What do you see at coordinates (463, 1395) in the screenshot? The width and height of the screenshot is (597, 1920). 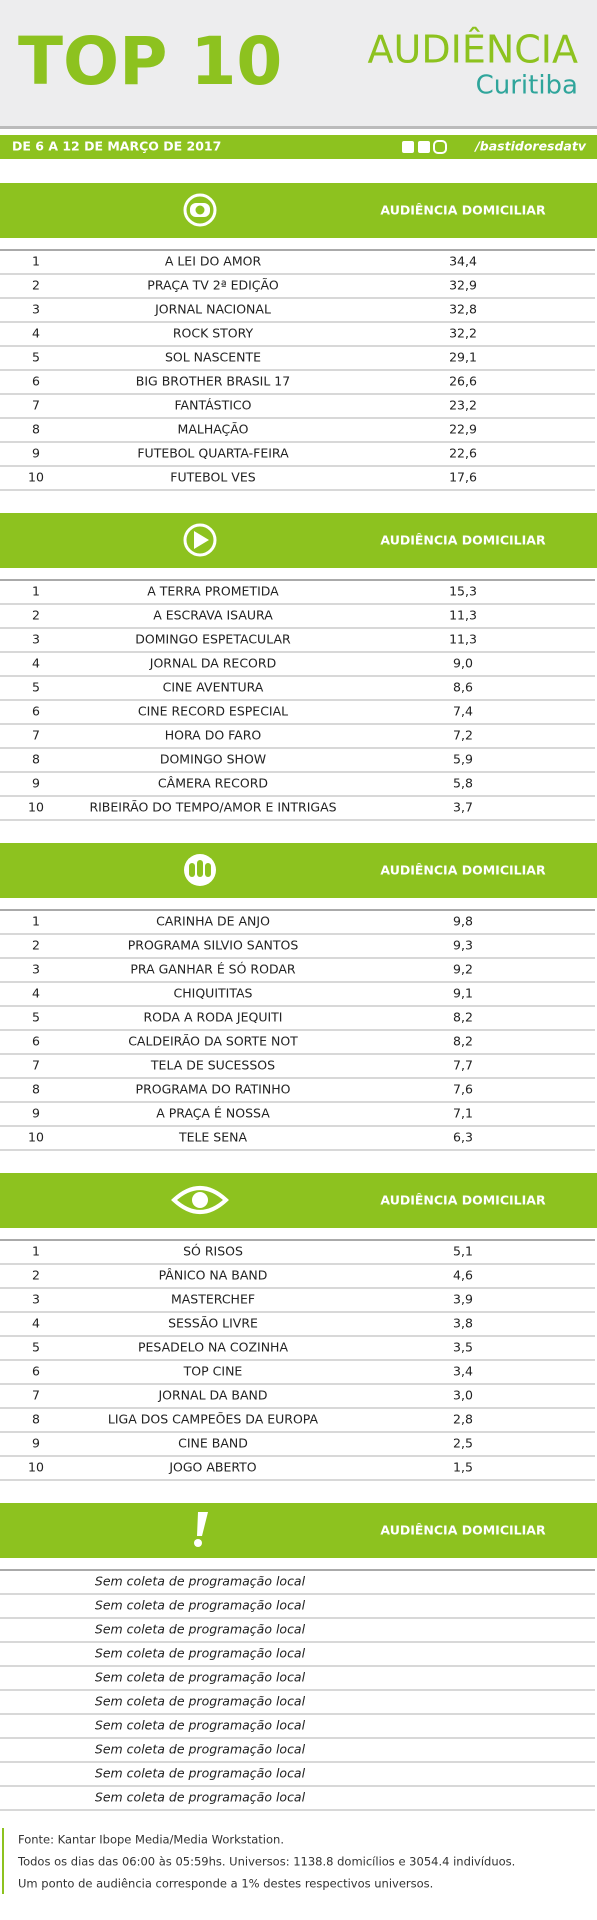 I see `rating: 3,0` at bounding box center [463, 1395].